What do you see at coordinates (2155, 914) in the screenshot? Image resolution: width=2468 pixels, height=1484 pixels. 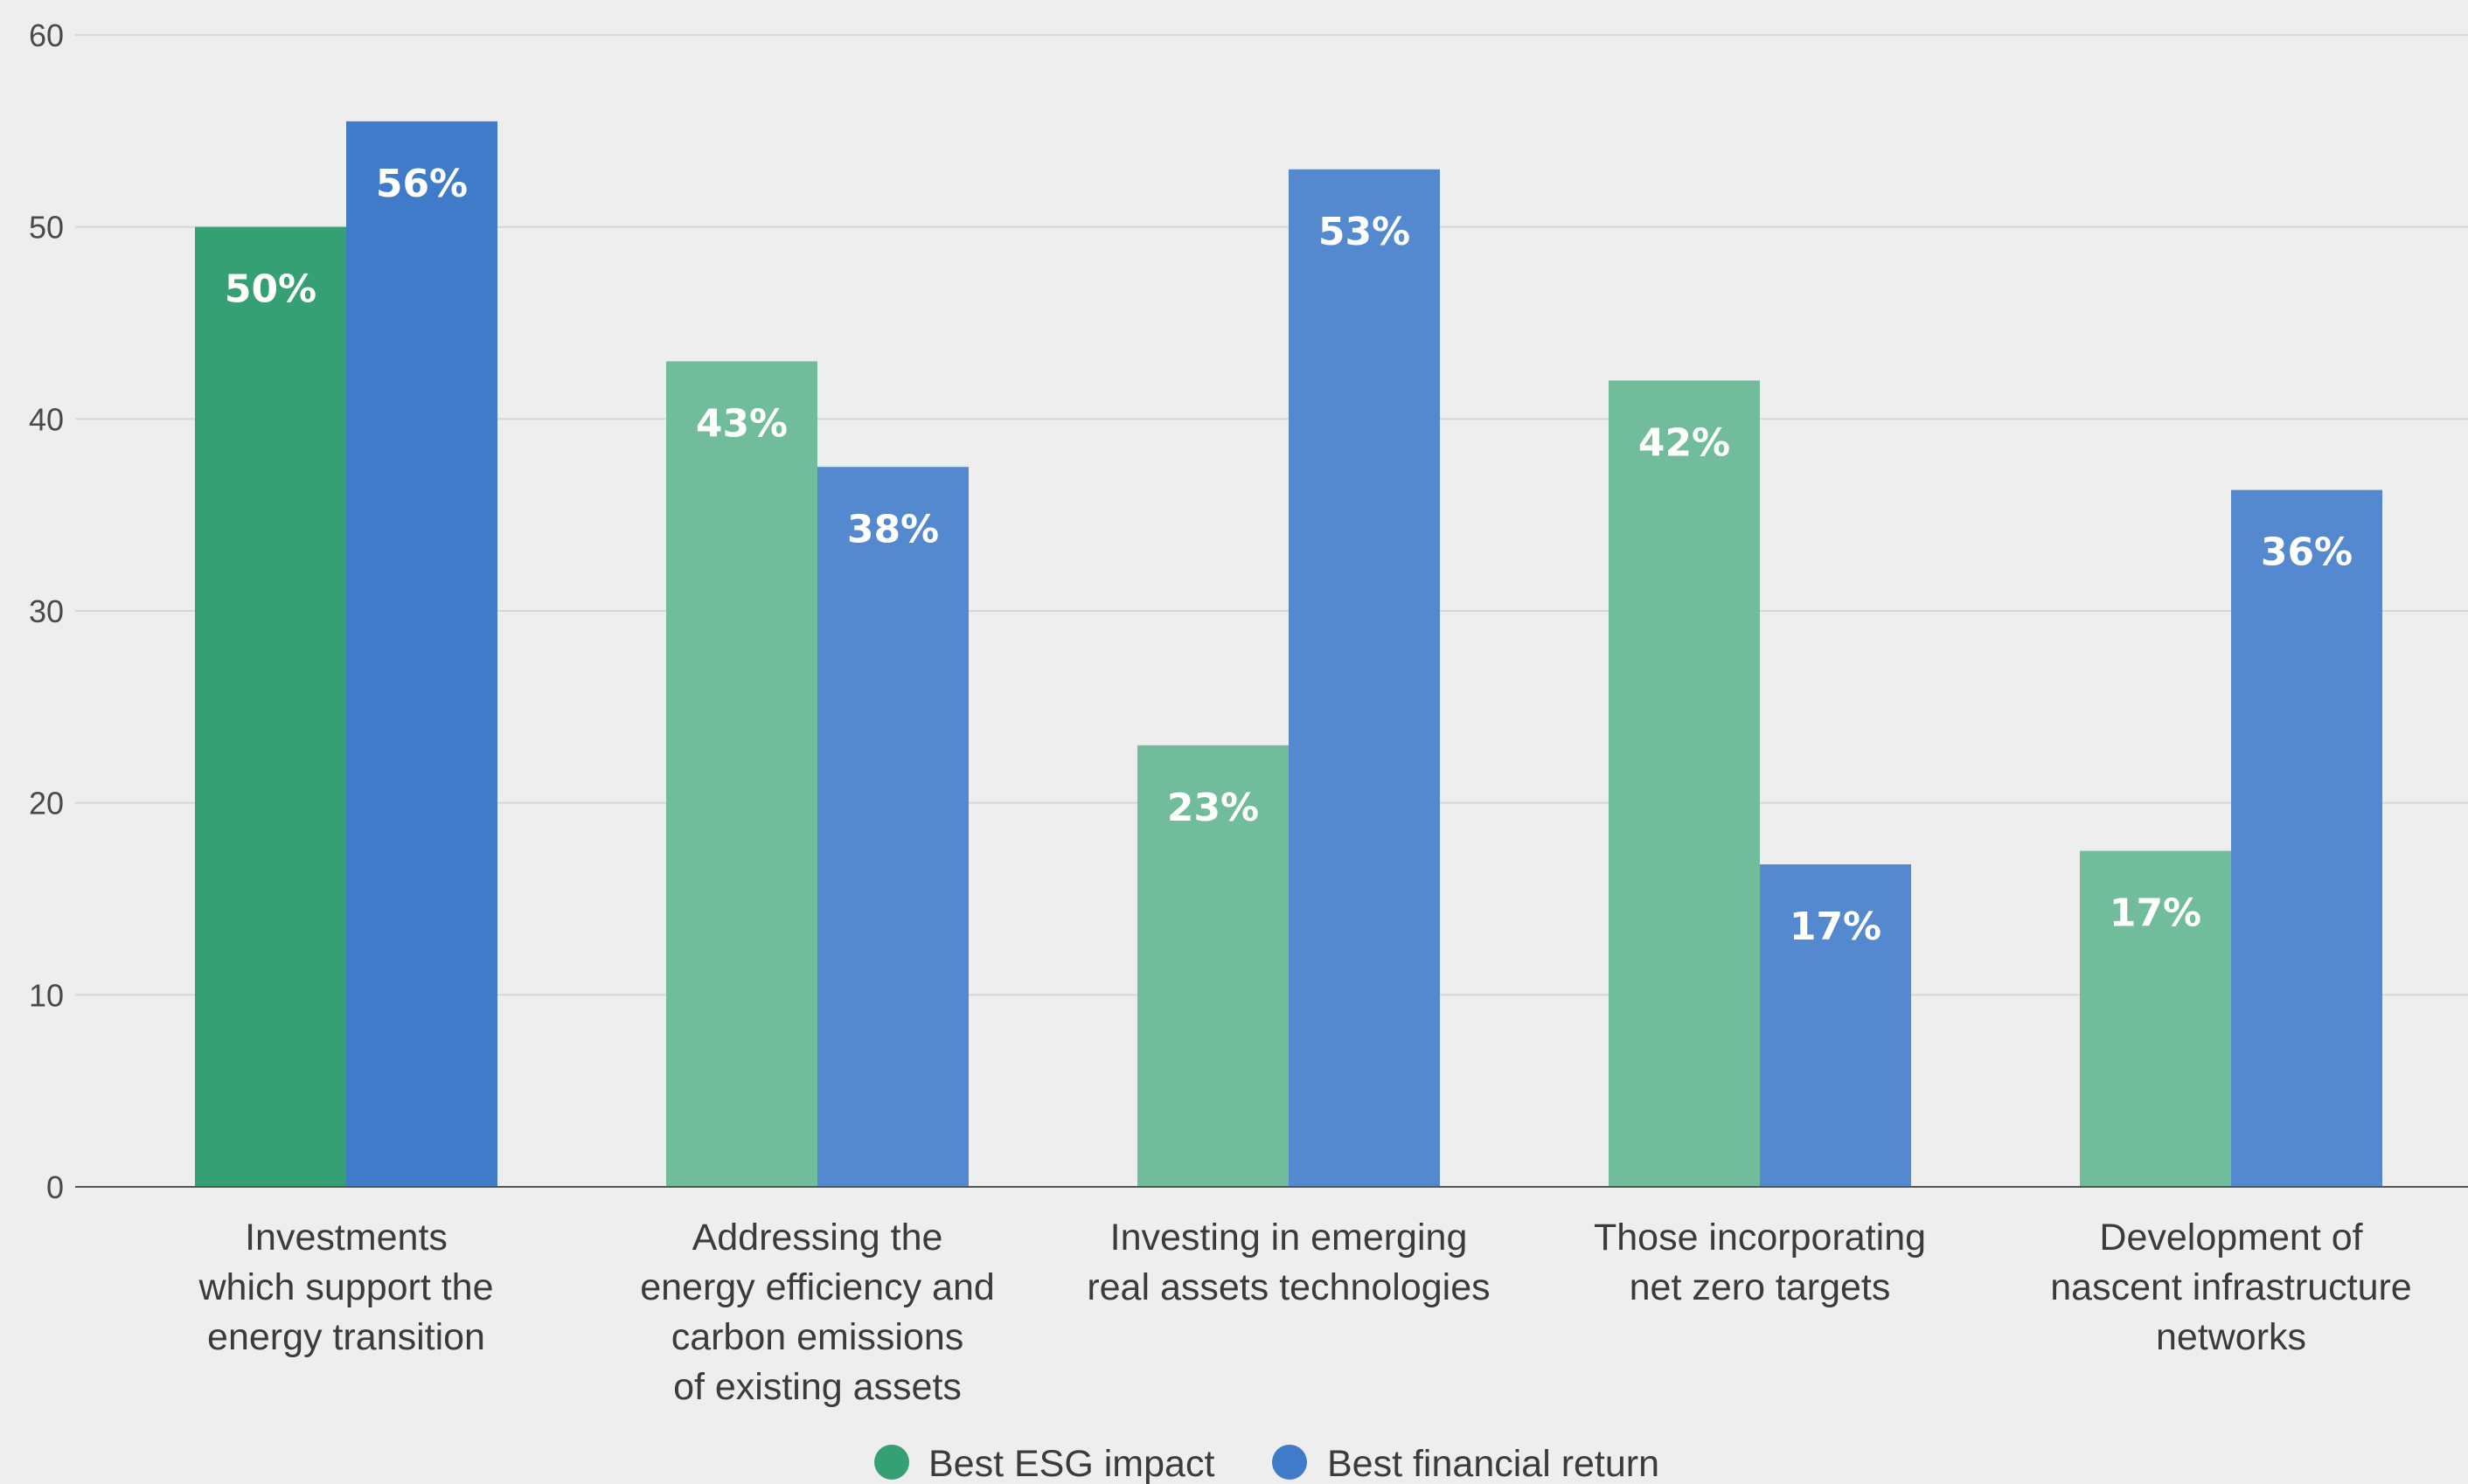 I see `bar-value-label-esg-5: 17%` at bounding box center [2155, 914].